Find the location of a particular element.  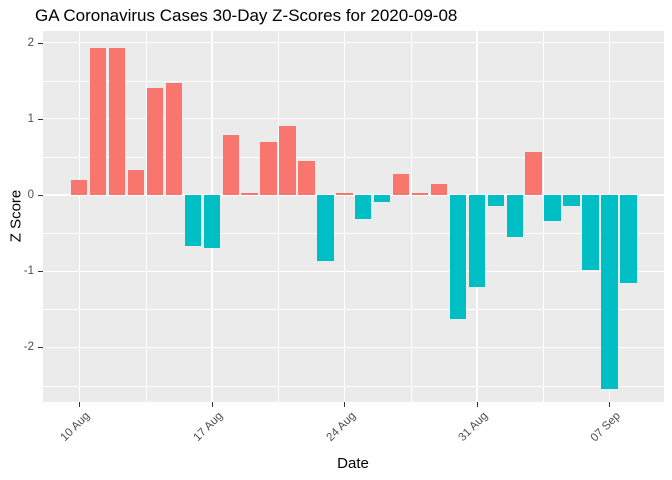

y-tick-label: 2 is located at coordinates (30, 42).